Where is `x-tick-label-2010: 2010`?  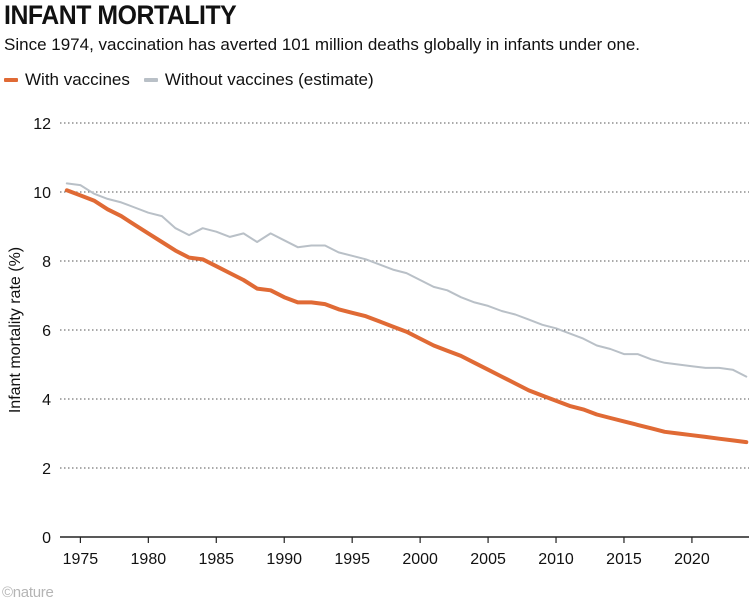 x-tick-label-2010: 2010 is located at coordinates (556, 559).